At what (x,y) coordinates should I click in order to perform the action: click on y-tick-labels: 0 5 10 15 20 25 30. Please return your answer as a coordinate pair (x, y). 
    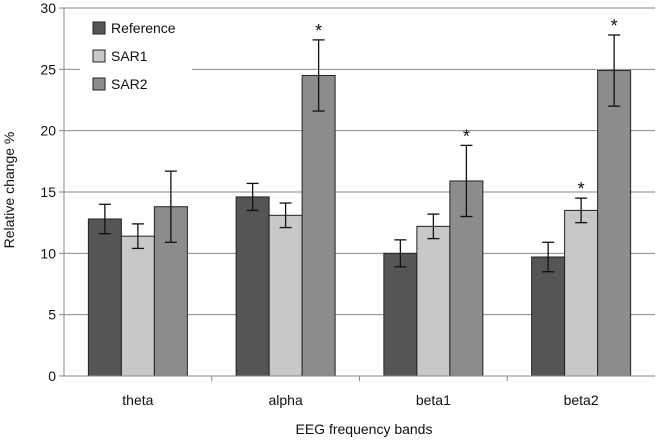
    Looking at the image, I should click on (48, 192).